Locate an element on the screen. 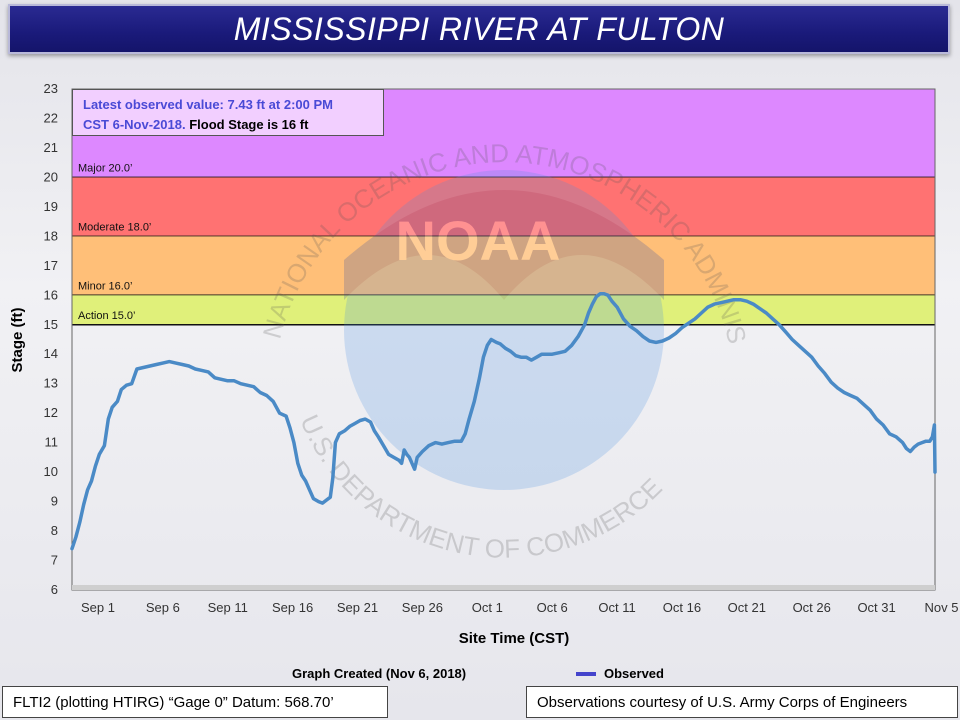  legend: Observed is located at coordinates (620, 673).